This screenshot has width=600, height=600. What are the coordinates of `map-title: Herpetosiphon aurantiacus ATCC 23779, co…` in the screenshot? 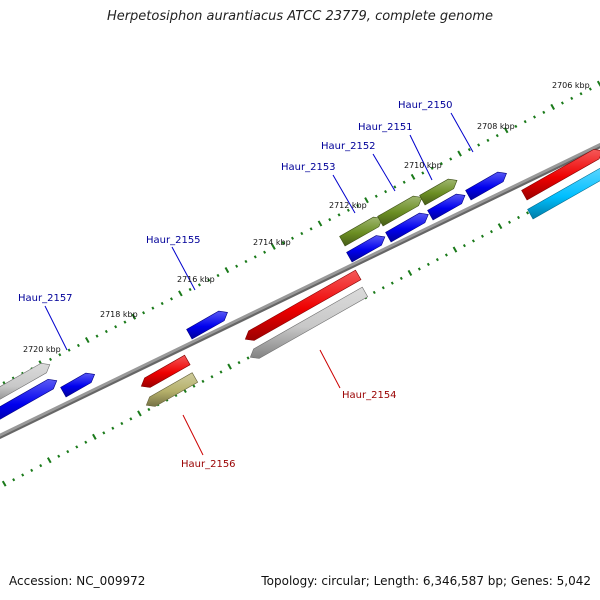 It's located at (300, 16).